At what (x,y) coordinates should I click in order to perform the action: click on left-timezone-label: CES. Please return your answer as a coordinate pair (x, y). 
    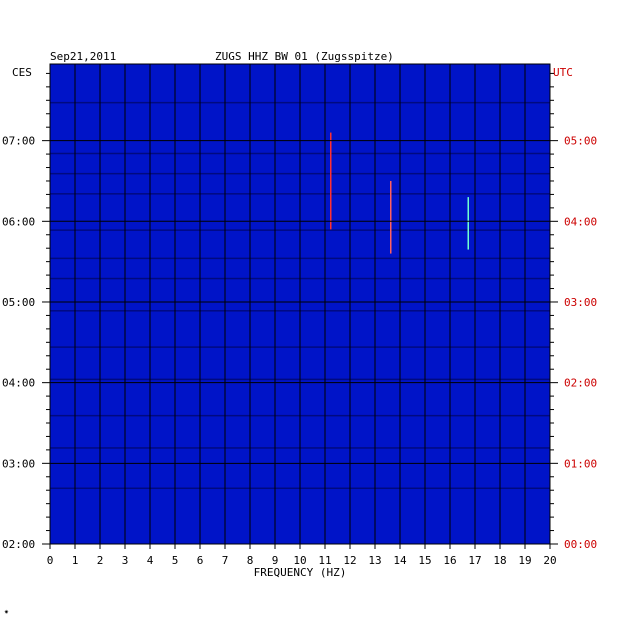
    Looking at the image, I should click on (22, 72).